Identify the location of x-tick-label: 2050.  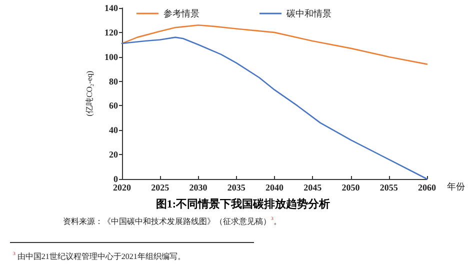
(351, 187).